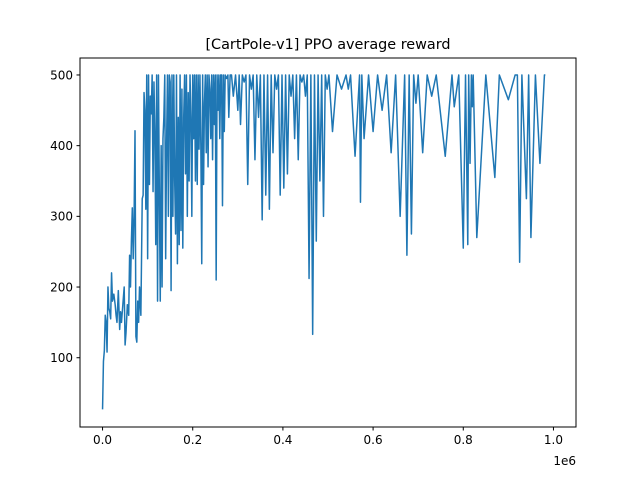 The height and width of the screenshot is (480, 640). Describe the element at coordinates (61, 217) in the screenshot. I see `y-tick-label: 300` at that location.